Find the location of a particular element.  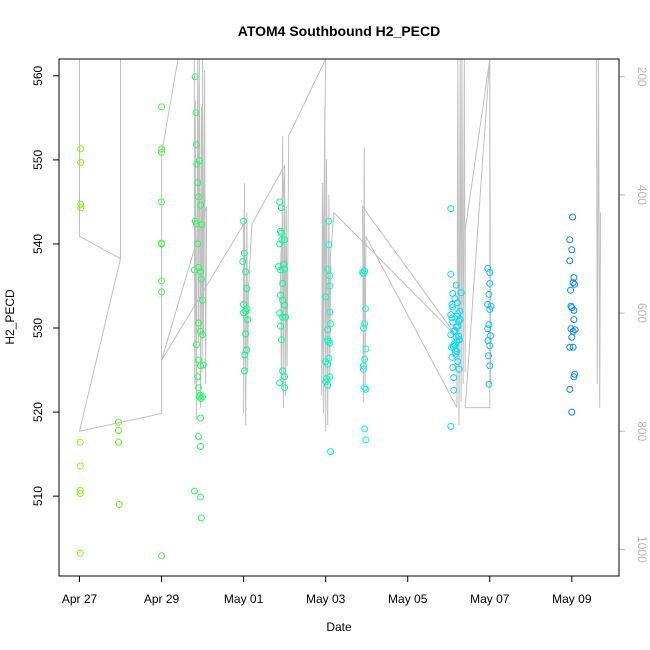

y-axis-label: H2_PECD is located at coordinates (10, 317).